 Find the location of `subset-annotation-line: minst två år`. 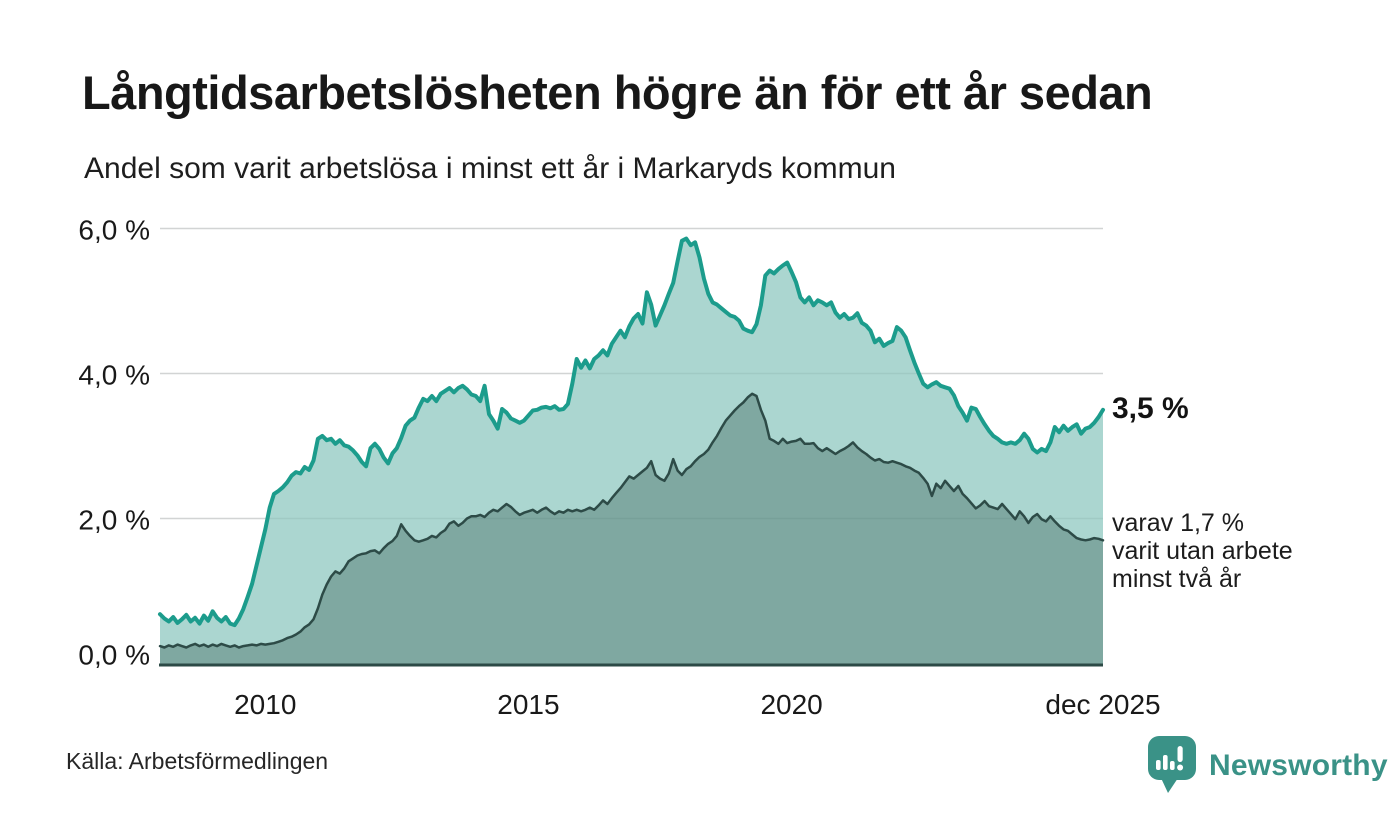

subset-annotation-line: minst två år is located at coordinates (1177, 579).